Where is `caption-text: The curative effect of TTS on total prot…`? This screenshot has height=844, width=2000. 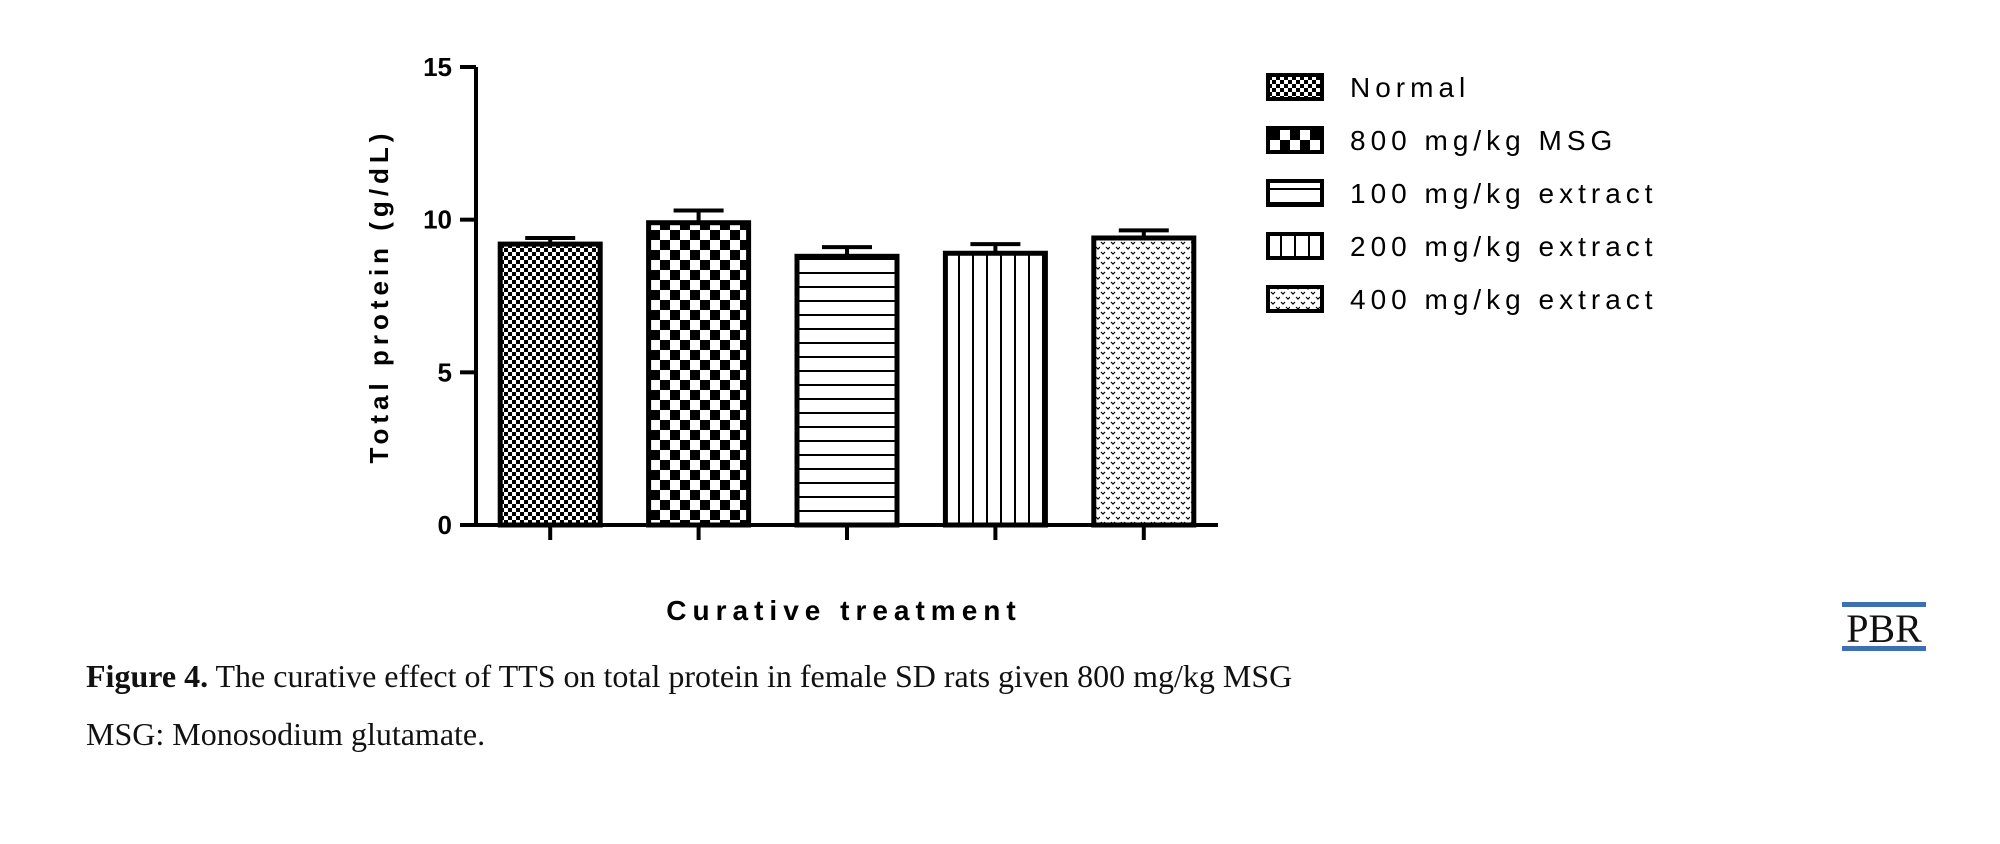 caption-text: The curative effect of TTS on total prot… is located at coordinates (754, 676).